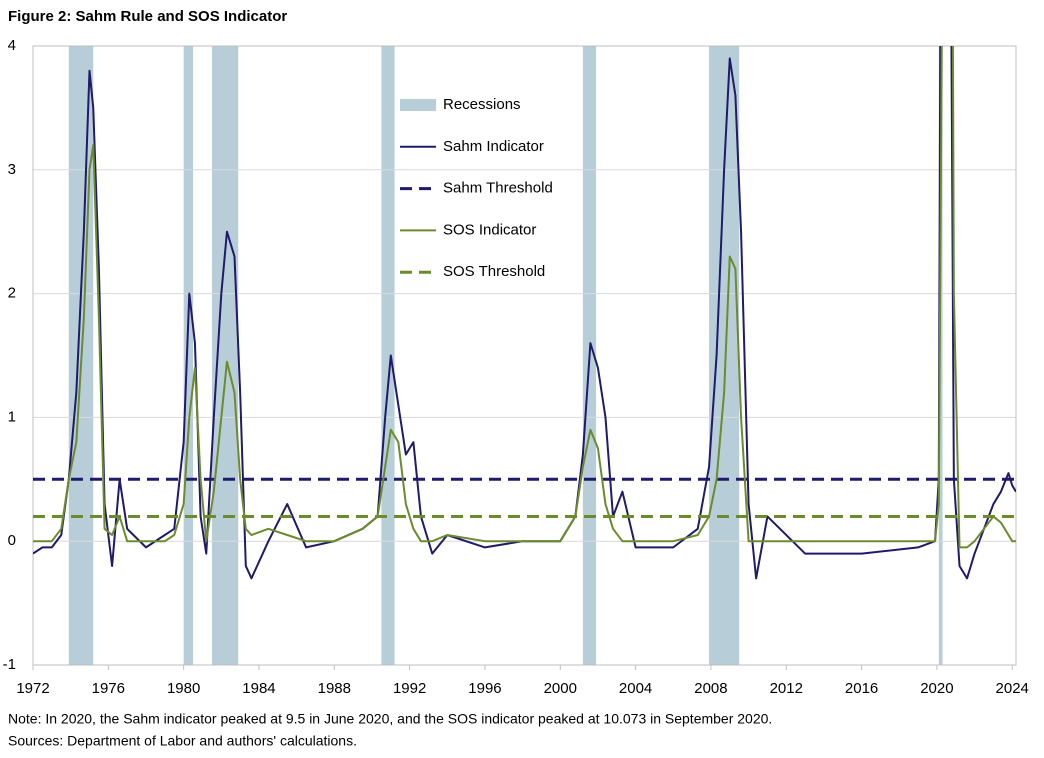 Image resolution: width=1044 pixels, height=758 pixels. What do you see at coordinates (635, 688) in the screenshot?
I see `x-tick-label: 2004` at bounding box center [635, 688].